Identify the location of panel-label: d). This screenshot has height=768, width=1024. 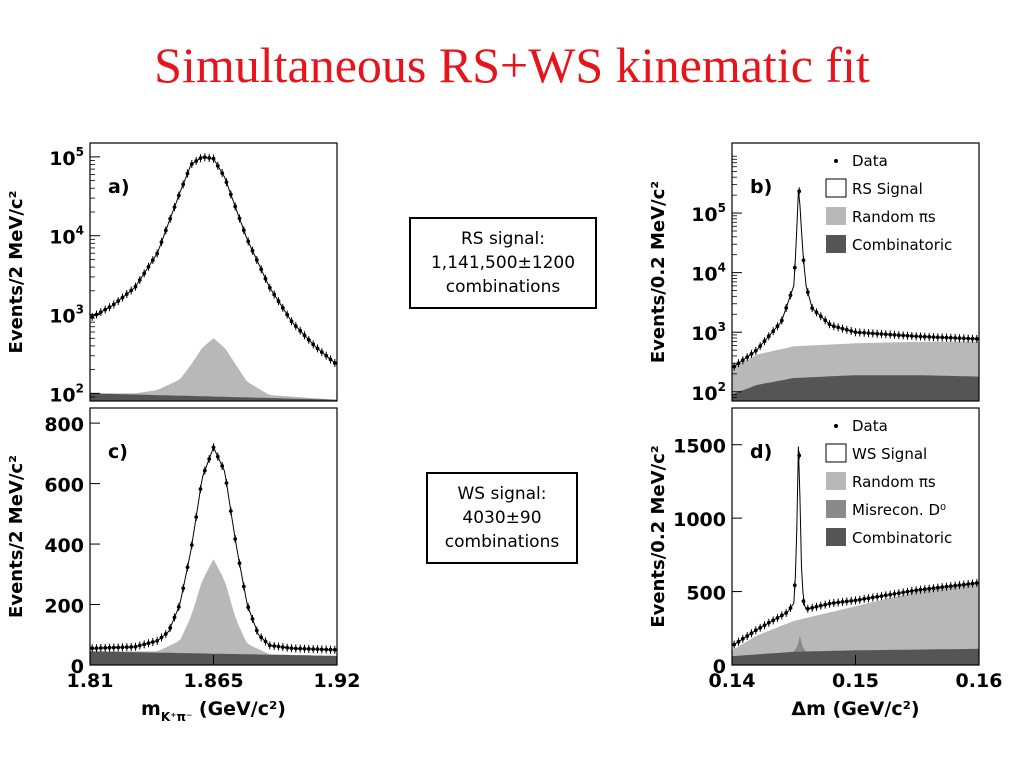
(761, 452).